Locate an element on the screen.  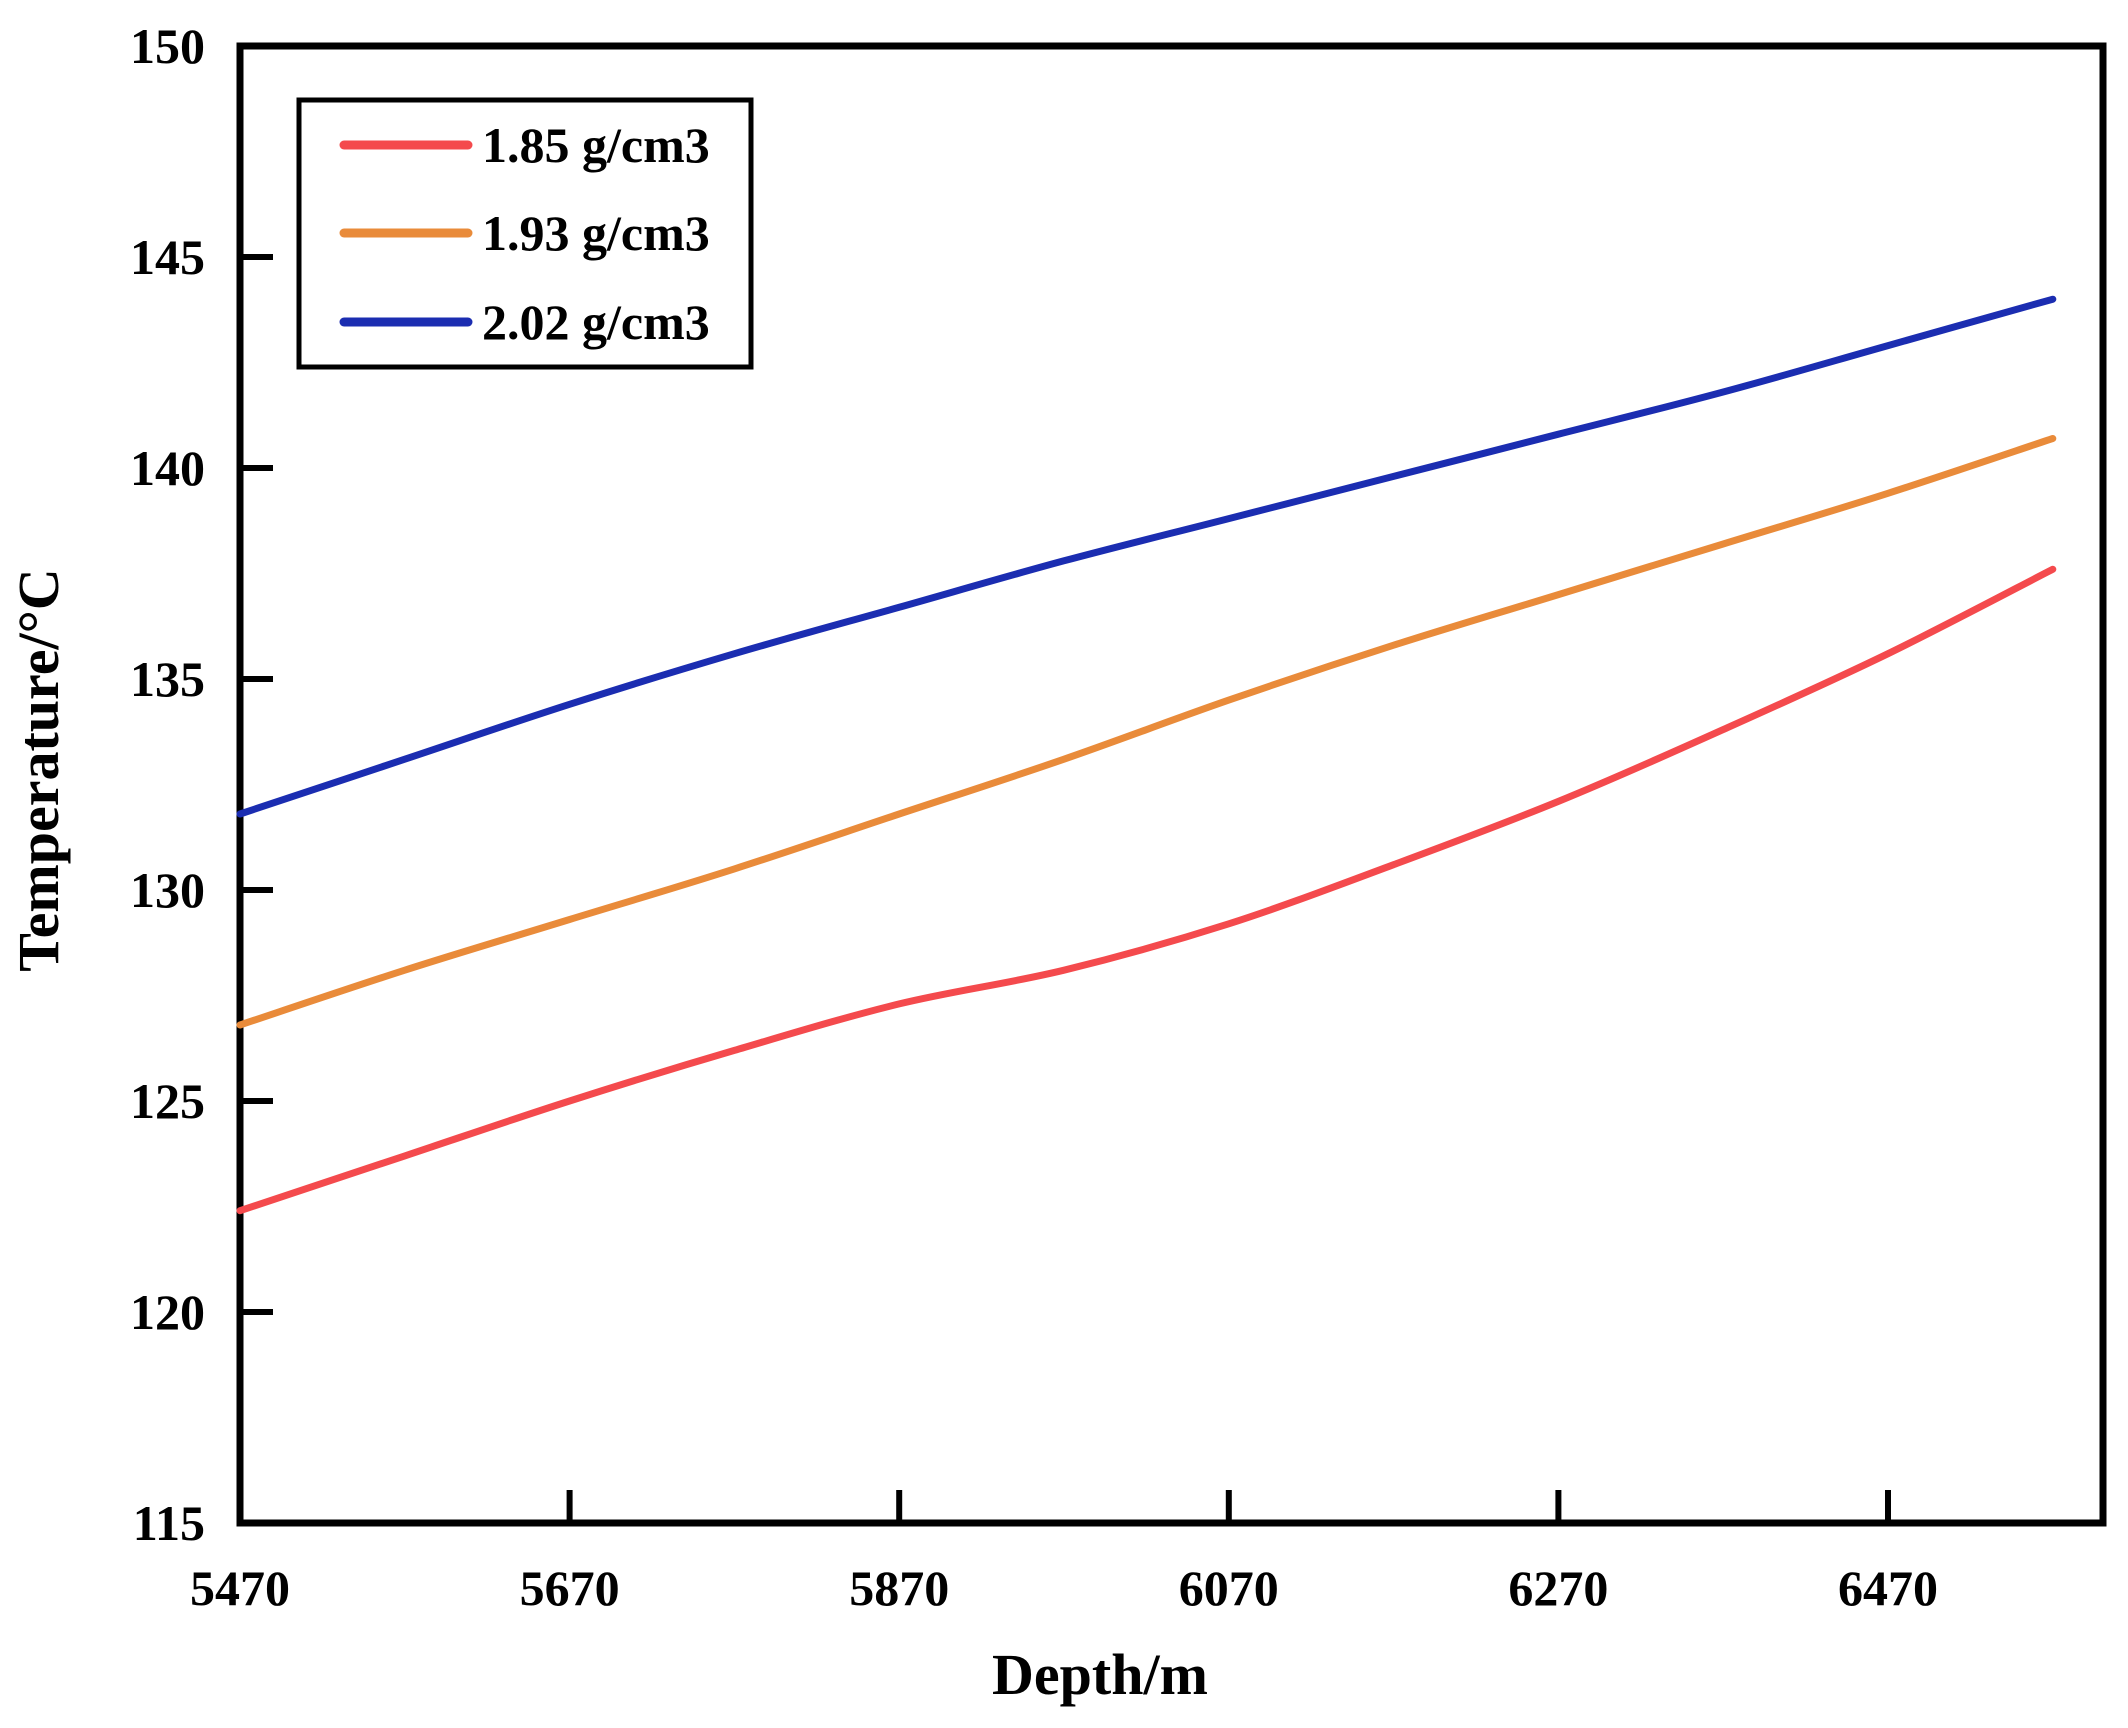
x-axis-tick-labels: 5470 5670 5870 6070 6270 6470 is located at coordinates (1064, 1588).